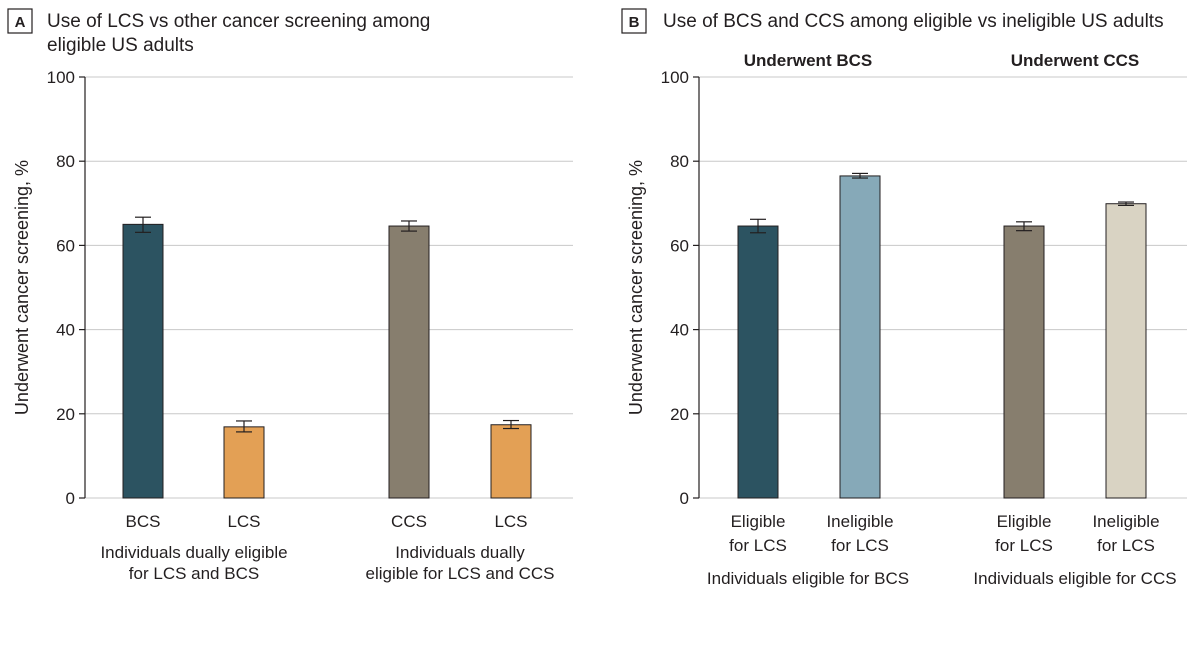  I want to click on group-label: Individuals eligible for CCS, so click(1074, 578).